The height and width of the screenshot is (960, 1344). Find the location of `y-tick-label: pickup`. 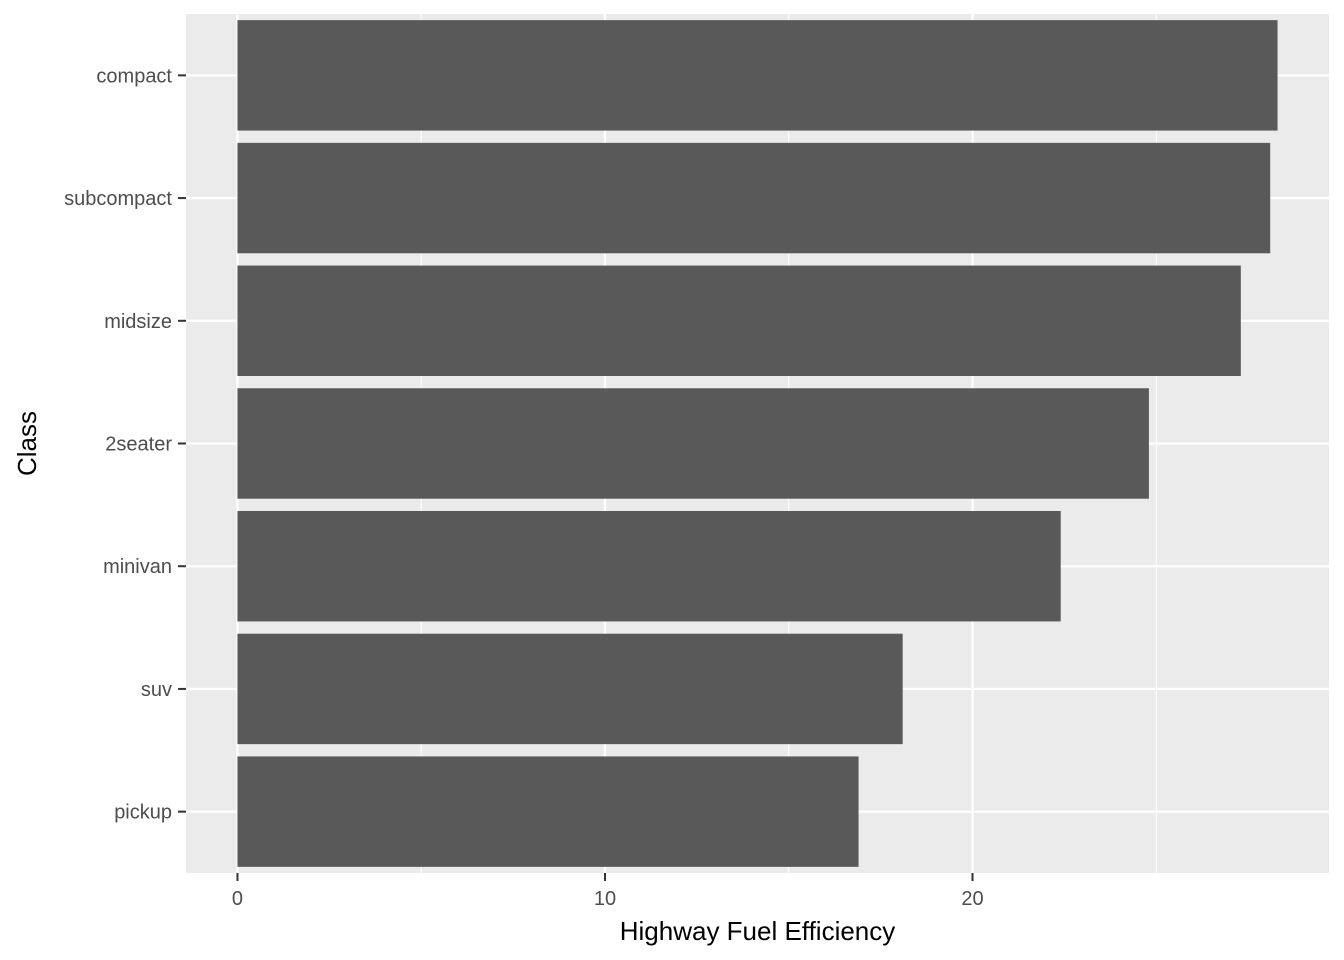

y-tick-label: pickup is located at coordinates (143, 813).